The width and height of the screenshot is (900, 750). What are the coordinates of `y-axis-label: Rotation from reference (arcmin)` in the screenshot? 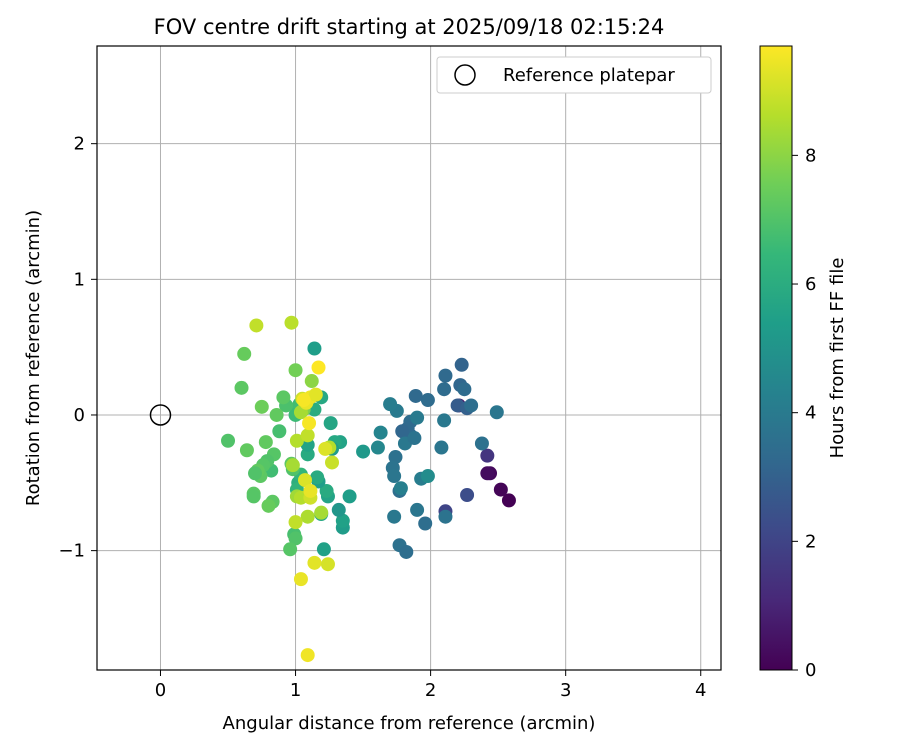 It's located at (33, 358).